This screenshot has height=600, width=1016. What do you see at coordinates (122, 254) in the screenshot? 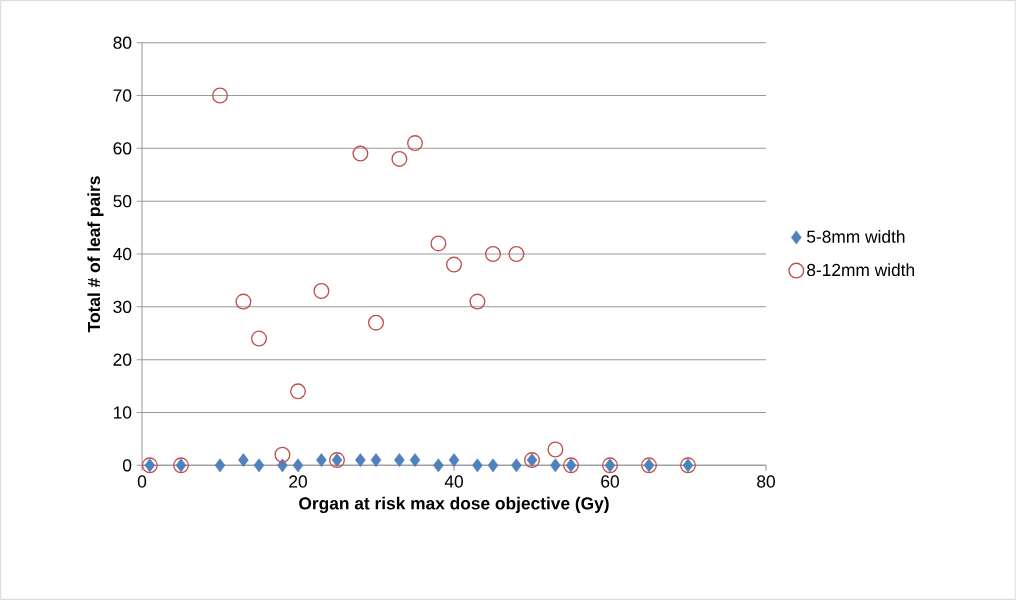
I see `y-tick-label: 40` at bounding box center [122, 254].